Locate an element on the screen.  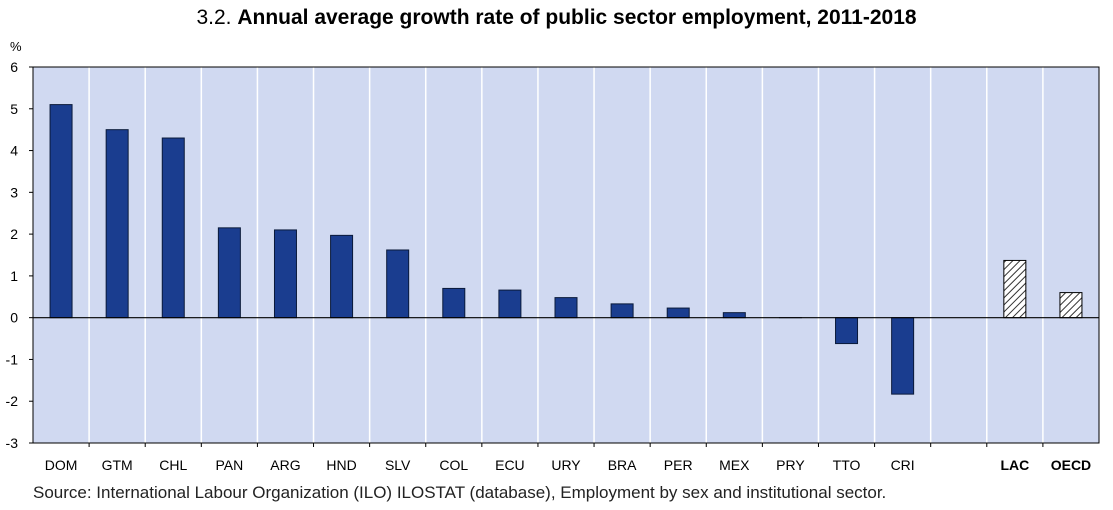
x-tick-label-oecd: OECD is located at coordinates (1071, 465).